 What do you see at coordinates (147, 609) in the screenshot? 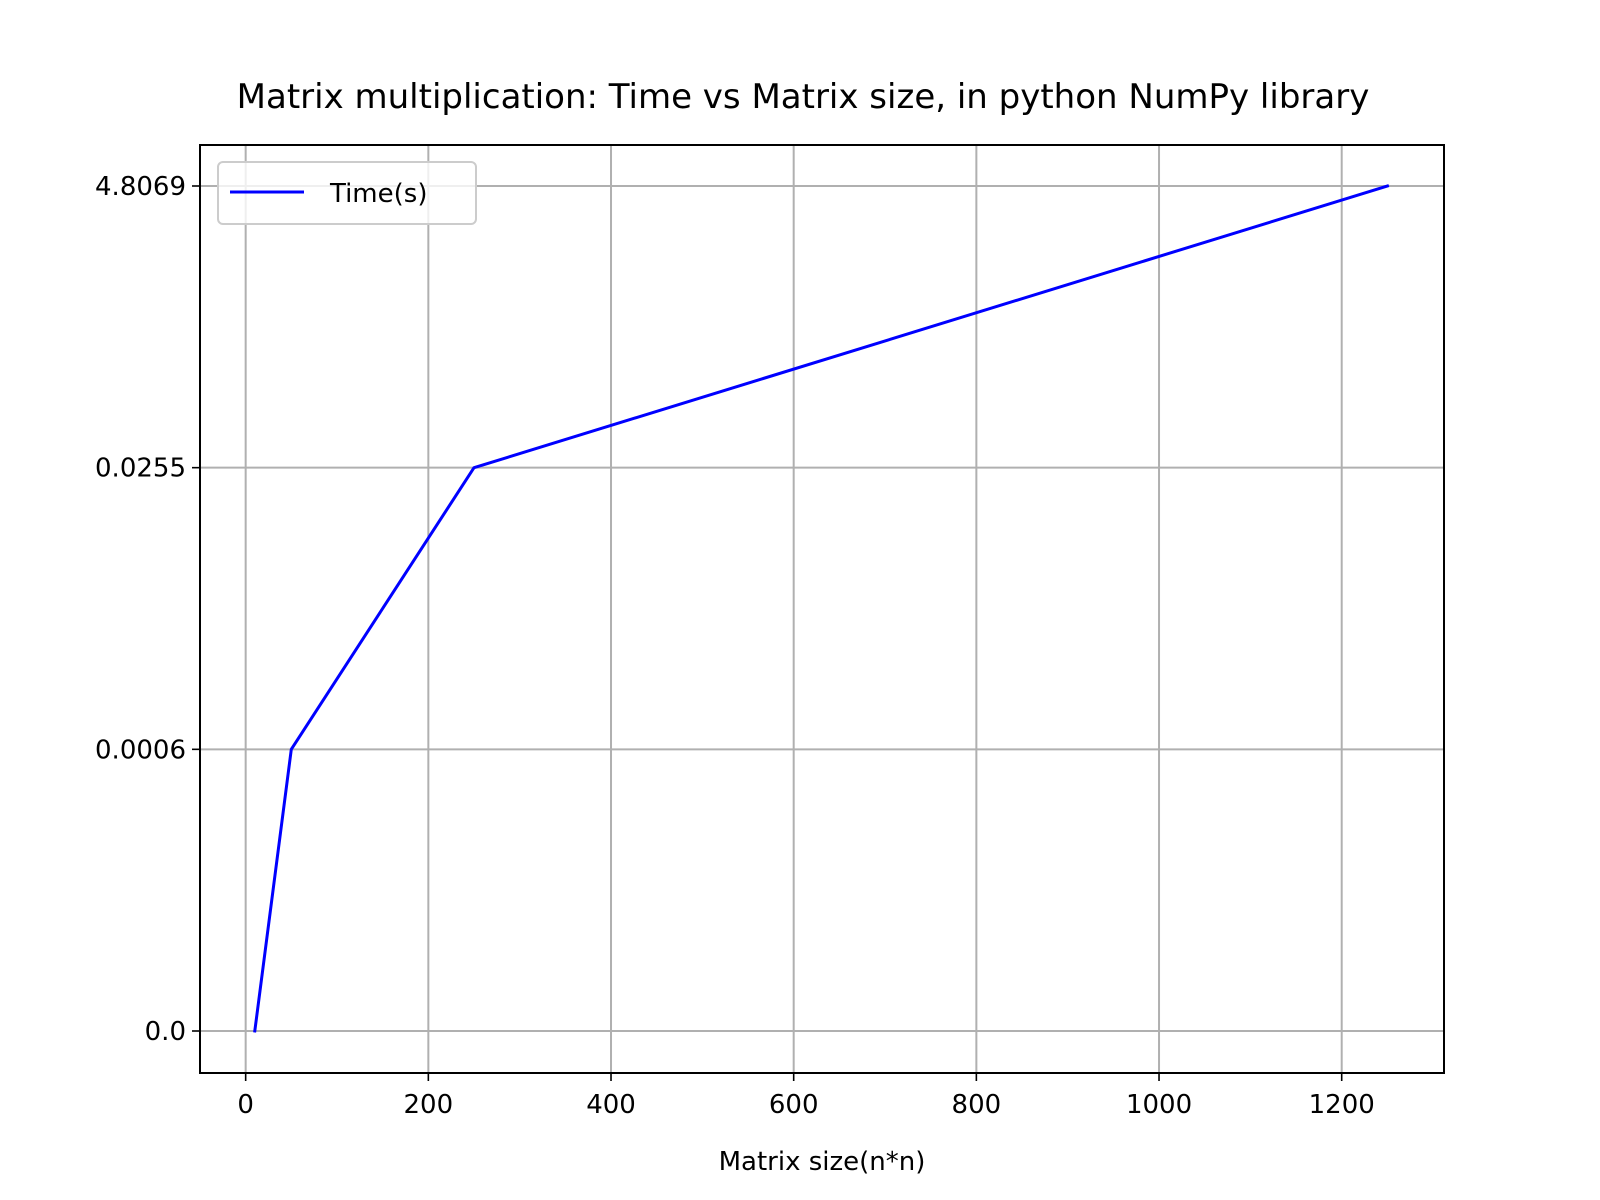
I see `y-ticks: 0.0 0.0006 0.0255 4.8069` at bounding box center [147, 609].